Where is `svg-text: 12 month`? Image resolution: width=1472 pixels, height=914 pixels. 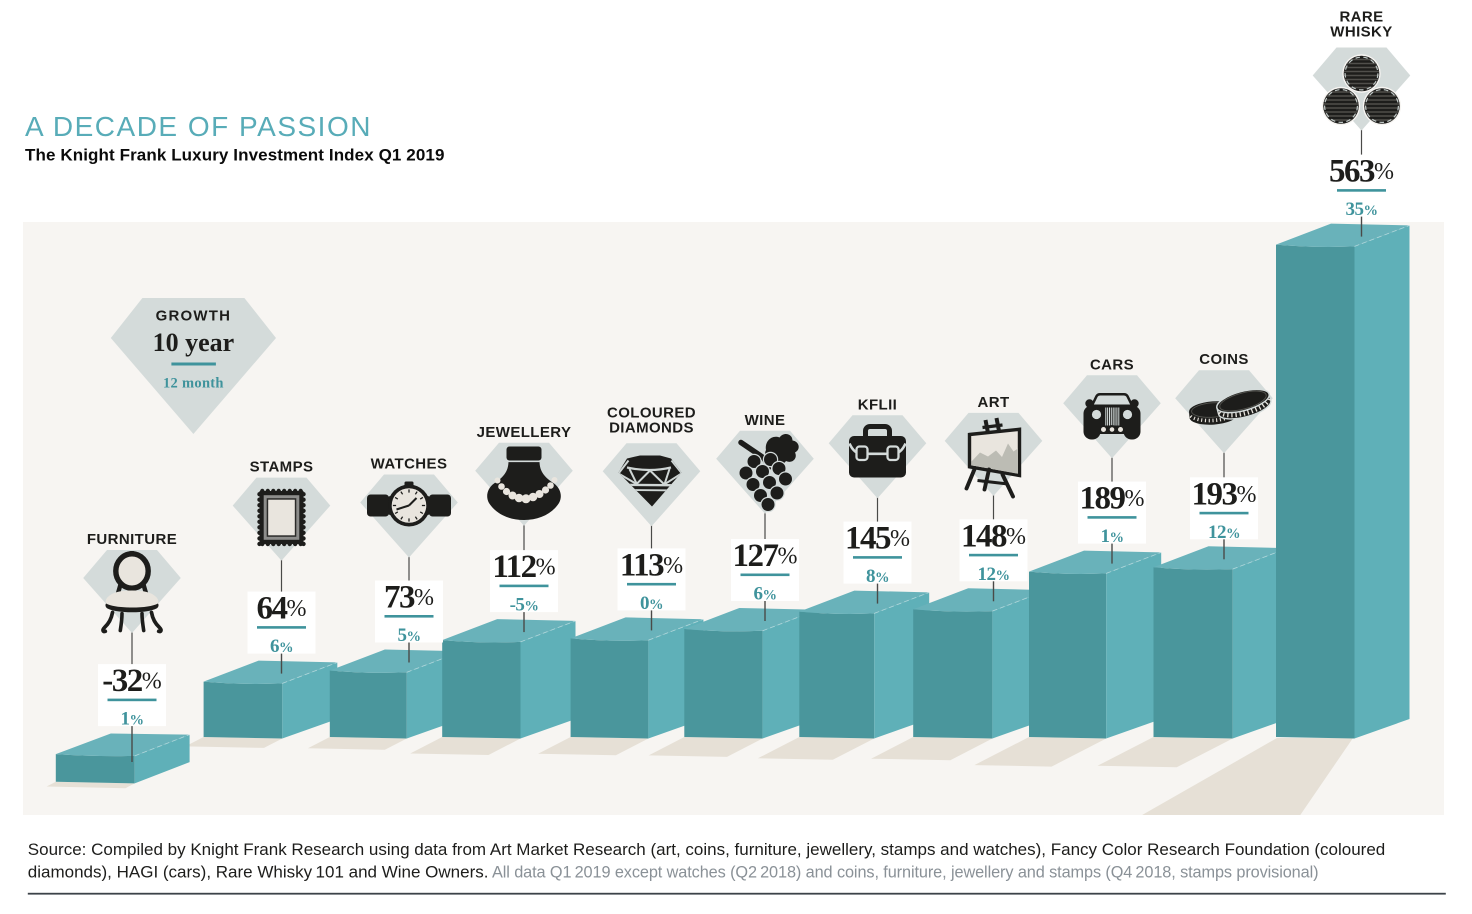 svg-text: 12 month is located at coordinates (193, 383).